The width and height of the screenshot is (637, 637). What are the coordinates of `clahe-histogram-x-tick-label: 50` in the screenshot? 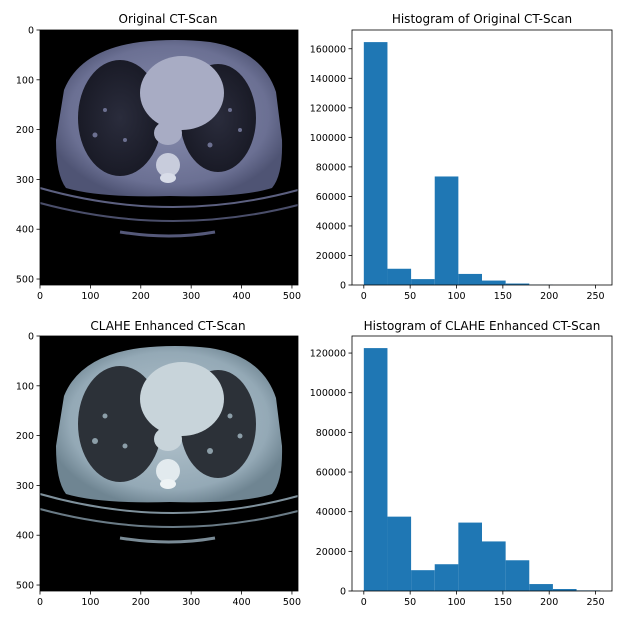 It's located at (410, 602).